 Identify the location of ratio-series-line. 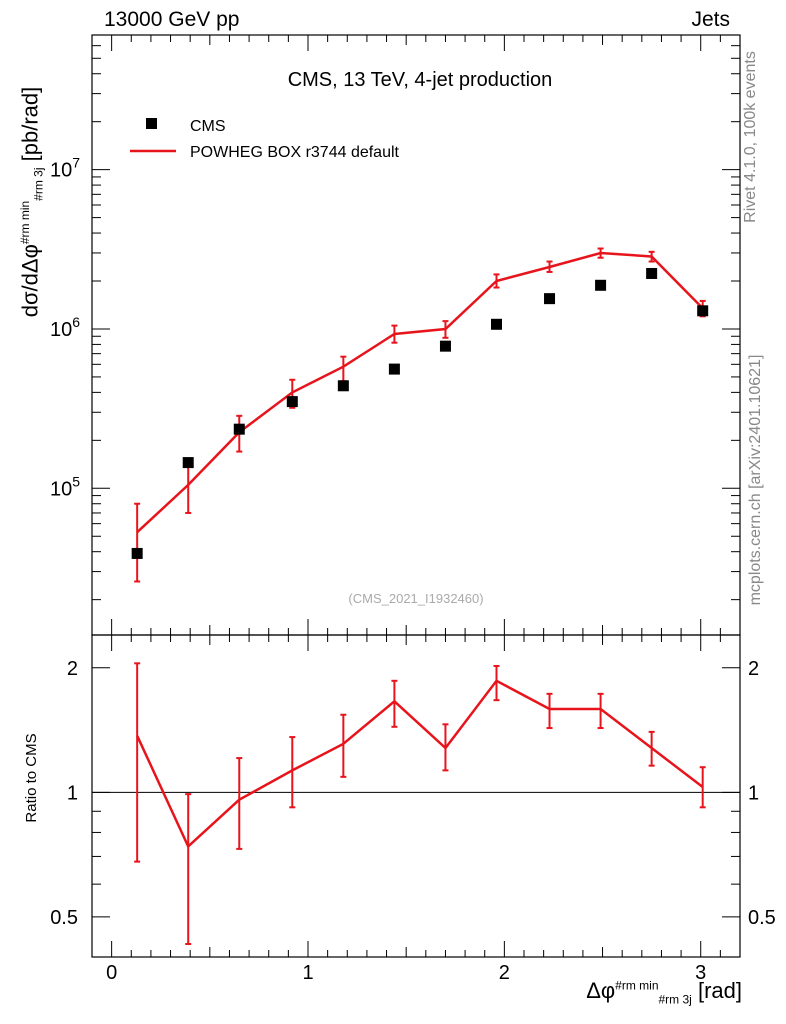
(420, 764).